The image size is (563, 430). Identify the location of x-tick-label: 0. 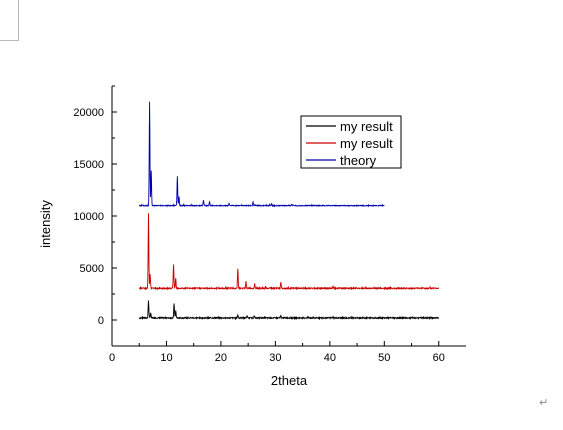
(112, 358).